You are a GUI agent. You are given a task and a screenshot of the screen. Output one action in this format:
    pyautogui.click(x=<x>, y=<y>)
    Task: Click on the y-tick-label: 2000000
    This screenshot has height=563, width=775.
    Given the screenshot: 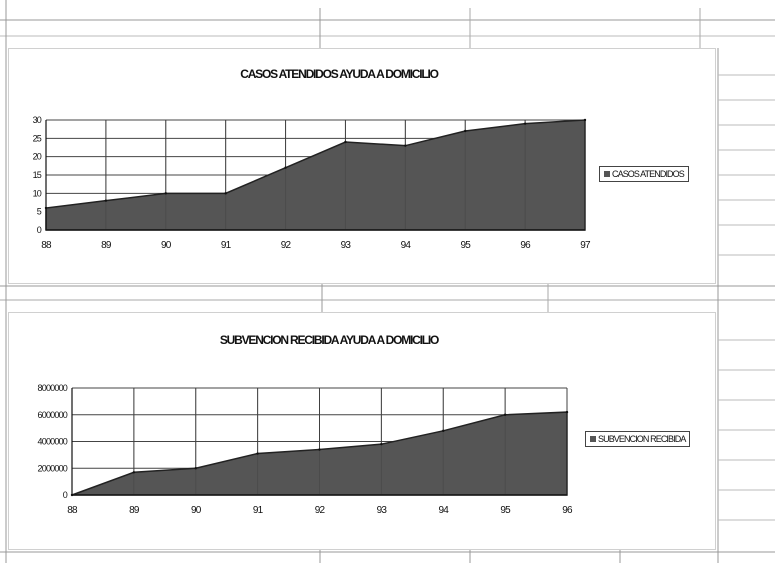 What is the action you would take?
    pyautogui.click(x=53, y=468)
    